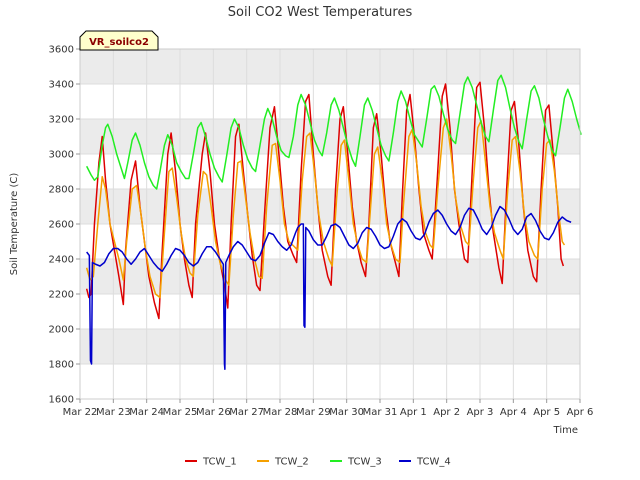 The height and width of the screenshot is (480, 640). Describe the element at coordinates (546, 412) in the screenshot. I see `x-tick-label: Apr 5` at that location.